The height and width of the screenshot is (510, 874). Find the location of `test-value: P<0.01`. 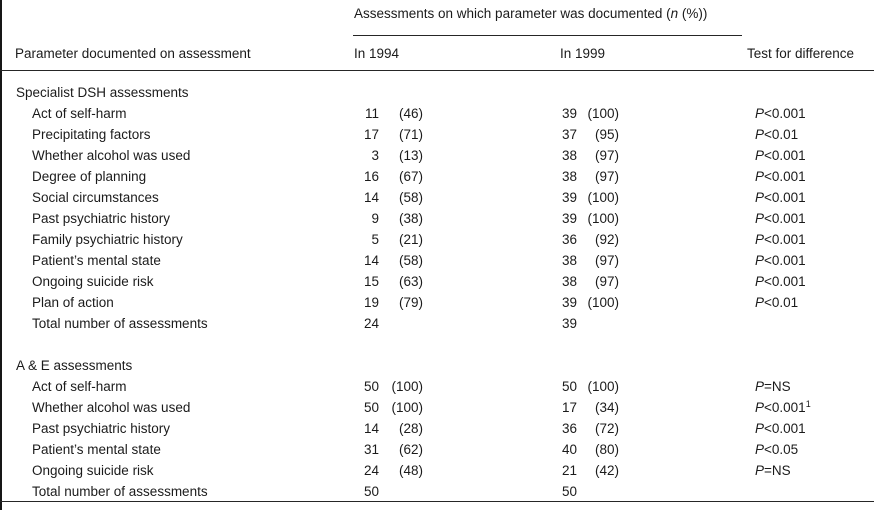

test-value: P<0.01 is located at coordinates (777, 302).